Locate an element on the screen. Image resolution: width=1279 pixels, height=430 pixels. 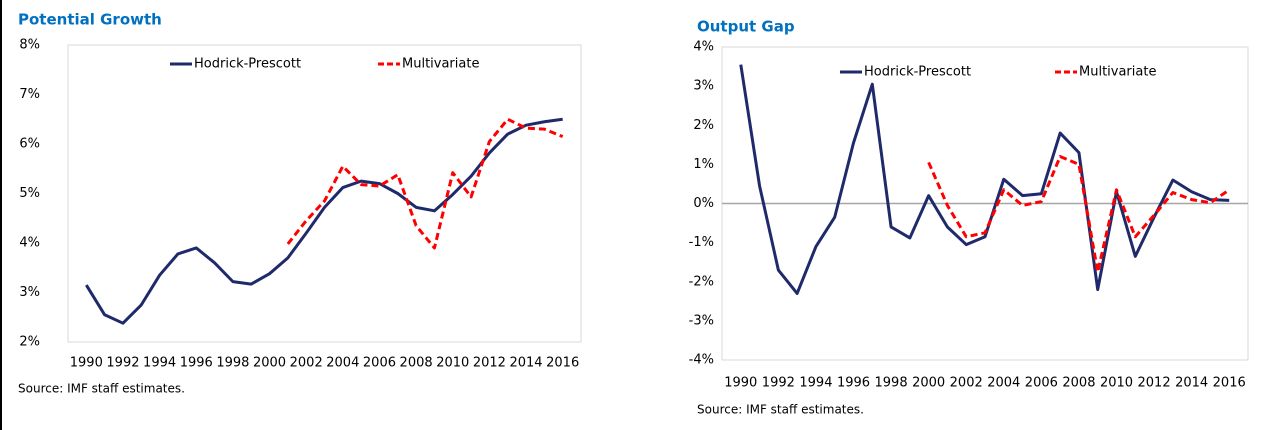
y-tick-label: -3% is located at coordinates (701, 320).